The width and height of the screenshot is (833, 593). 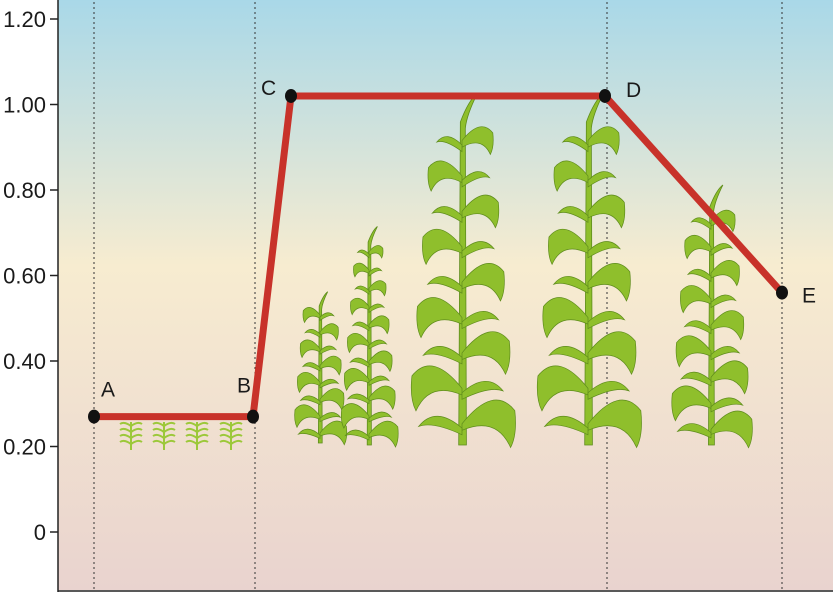 I want to click on point-a-marker, so click(x=94, y=416).